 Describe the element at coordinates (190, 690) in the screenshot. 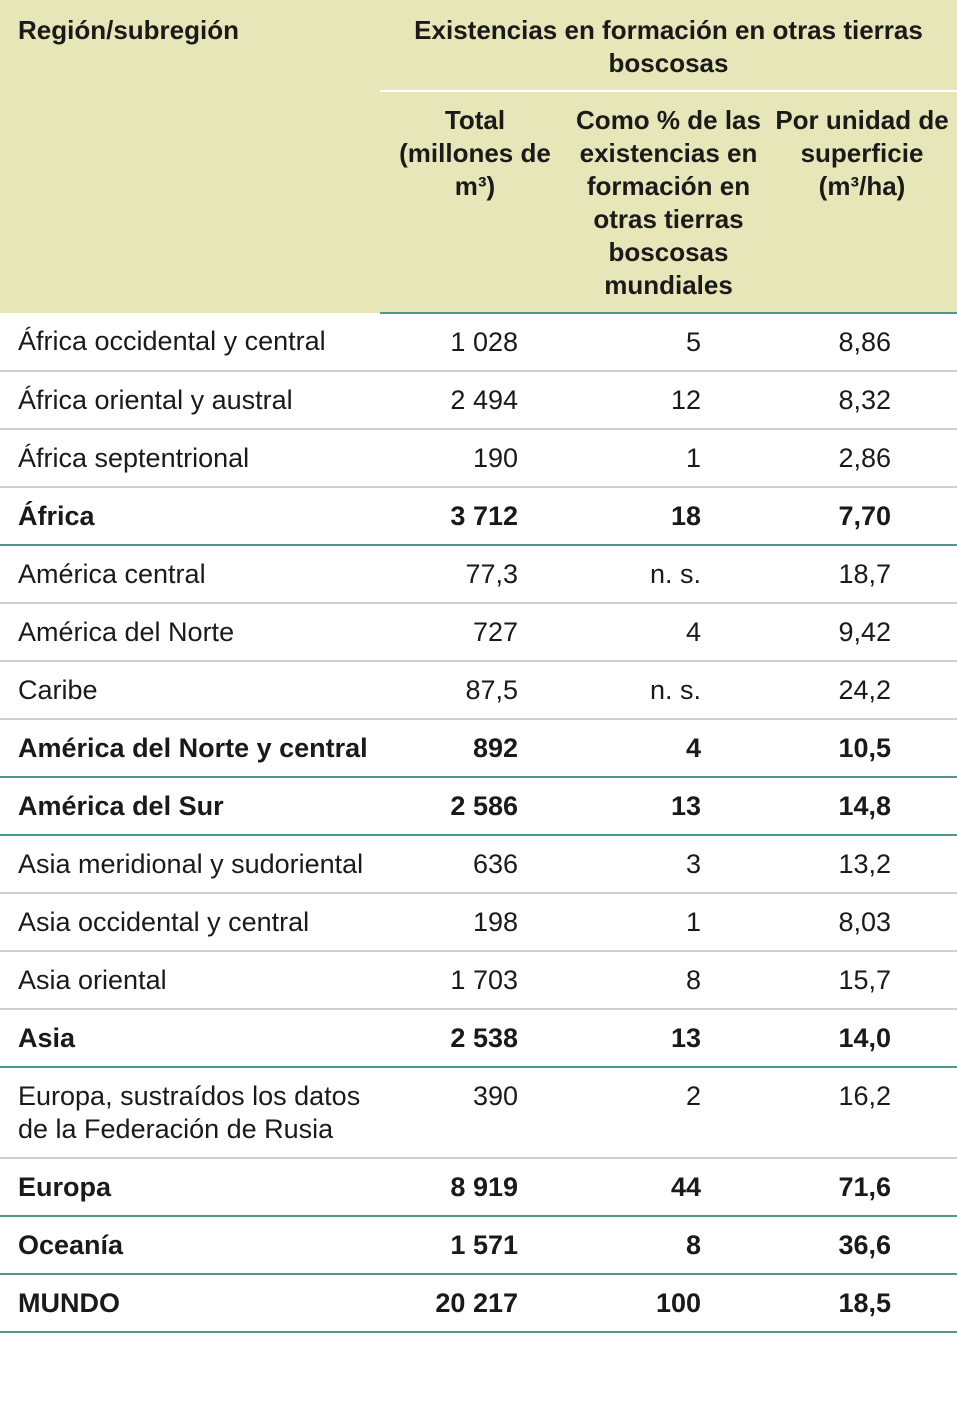

I see `cell-region: Caribe` at that location.